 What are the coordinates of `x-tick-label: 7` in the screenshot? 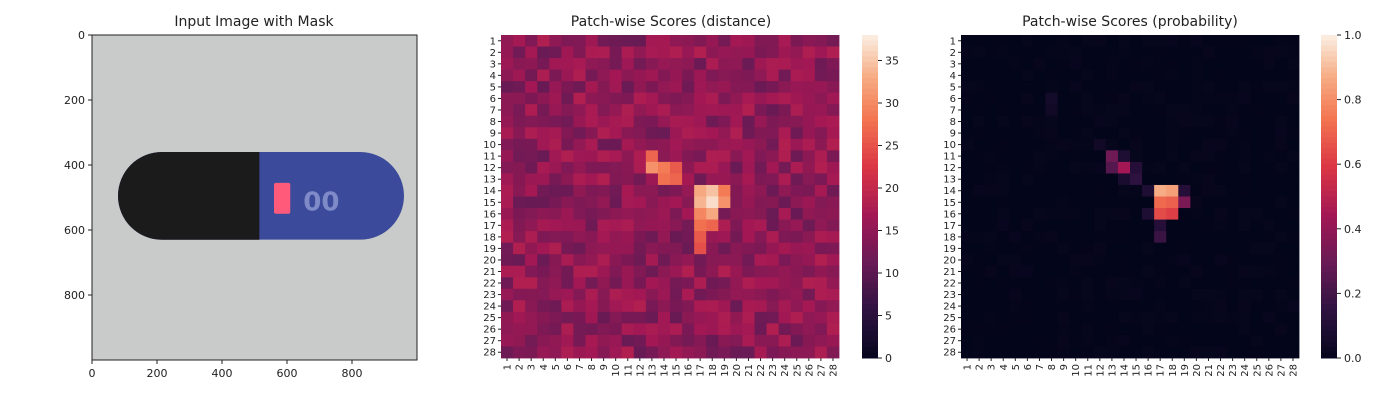 It's located at (580, 367).